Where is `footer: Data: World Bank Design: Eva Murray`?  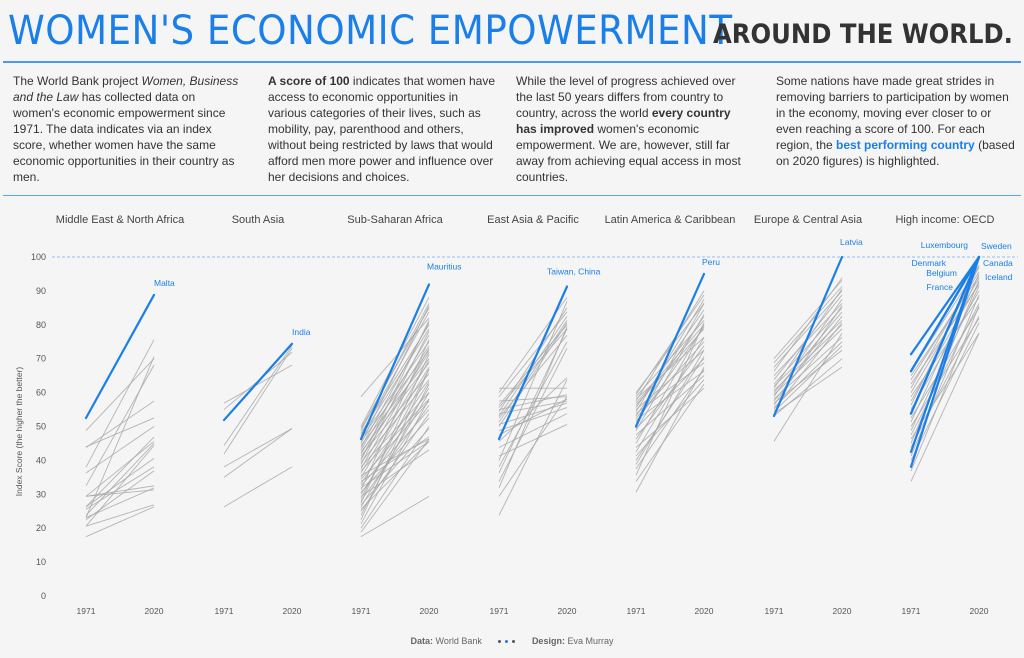
footer: Data: World Bank Design: Eva Murray is located at coordinates (512, 641).